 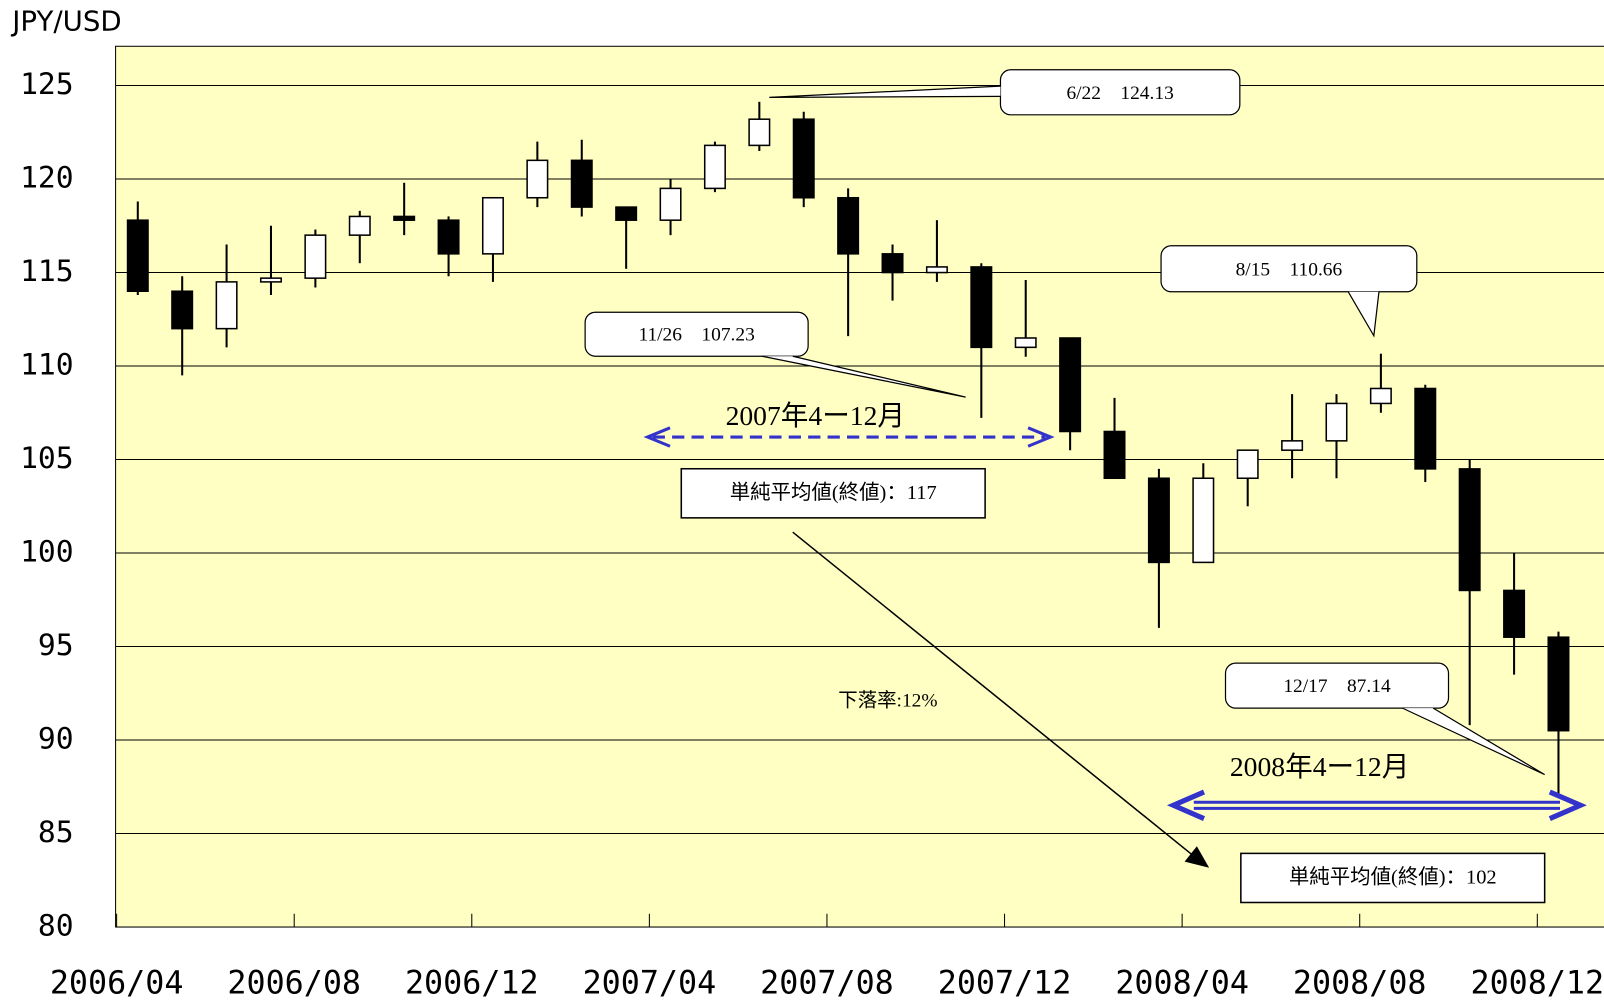 I want to click on x-tick-label: 2006/12, so click(x=472, y=983).